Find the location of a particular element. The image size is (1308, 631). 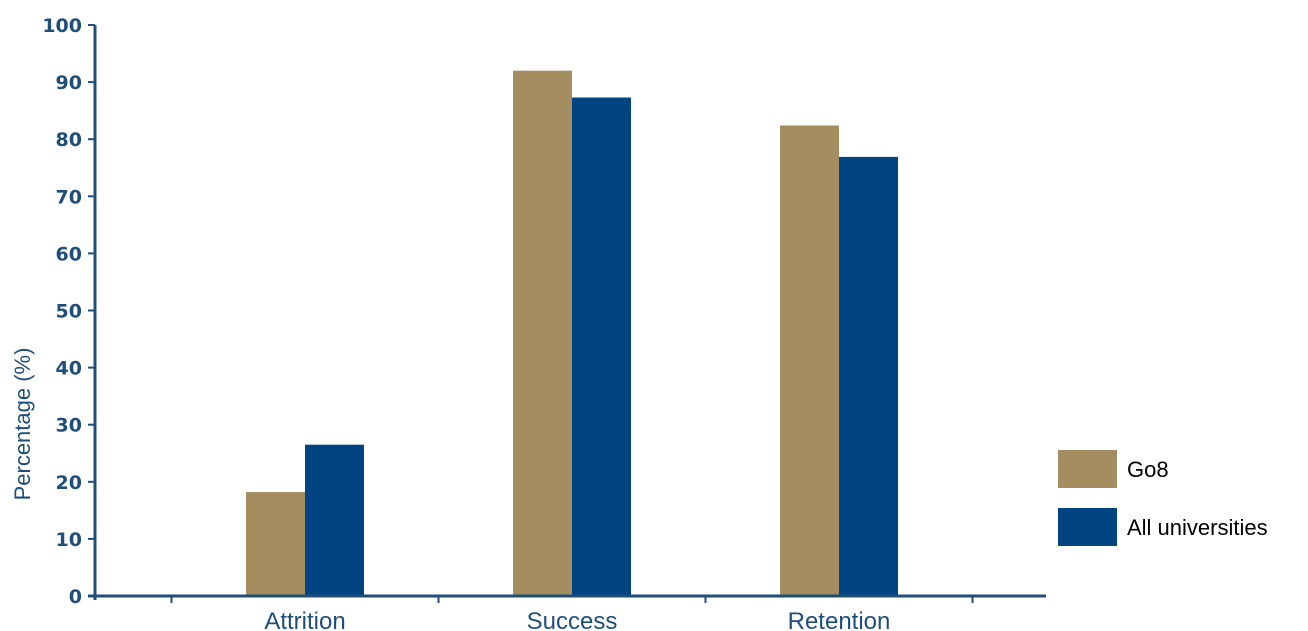

bar-go8-success is located at coordinates (542, 333).